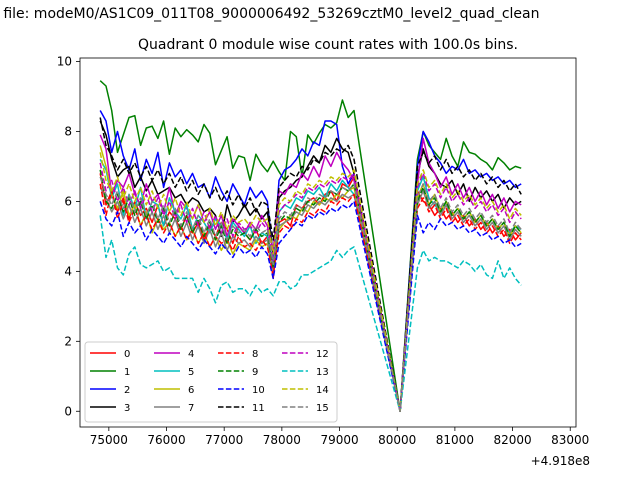 The height and width of the screenshot is (480, 640). Describe the element at coordinates (255, 354) in the screenshot. I see `legend-label-8: 8` at that location.